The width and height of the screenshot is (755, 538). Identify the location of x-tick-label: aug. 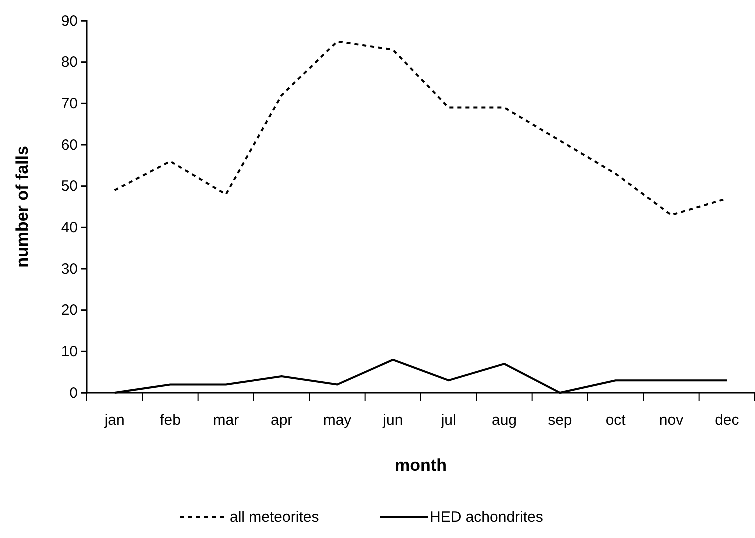
(505, 420).